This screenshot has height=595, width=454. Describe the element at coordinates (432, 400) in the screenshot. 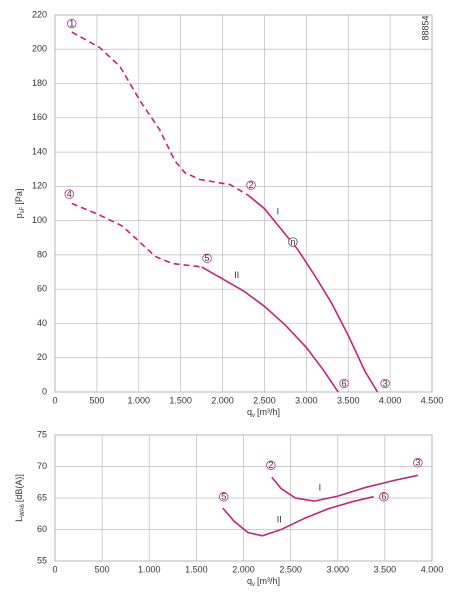

I see `x-tick-label: 4.500` at that location.